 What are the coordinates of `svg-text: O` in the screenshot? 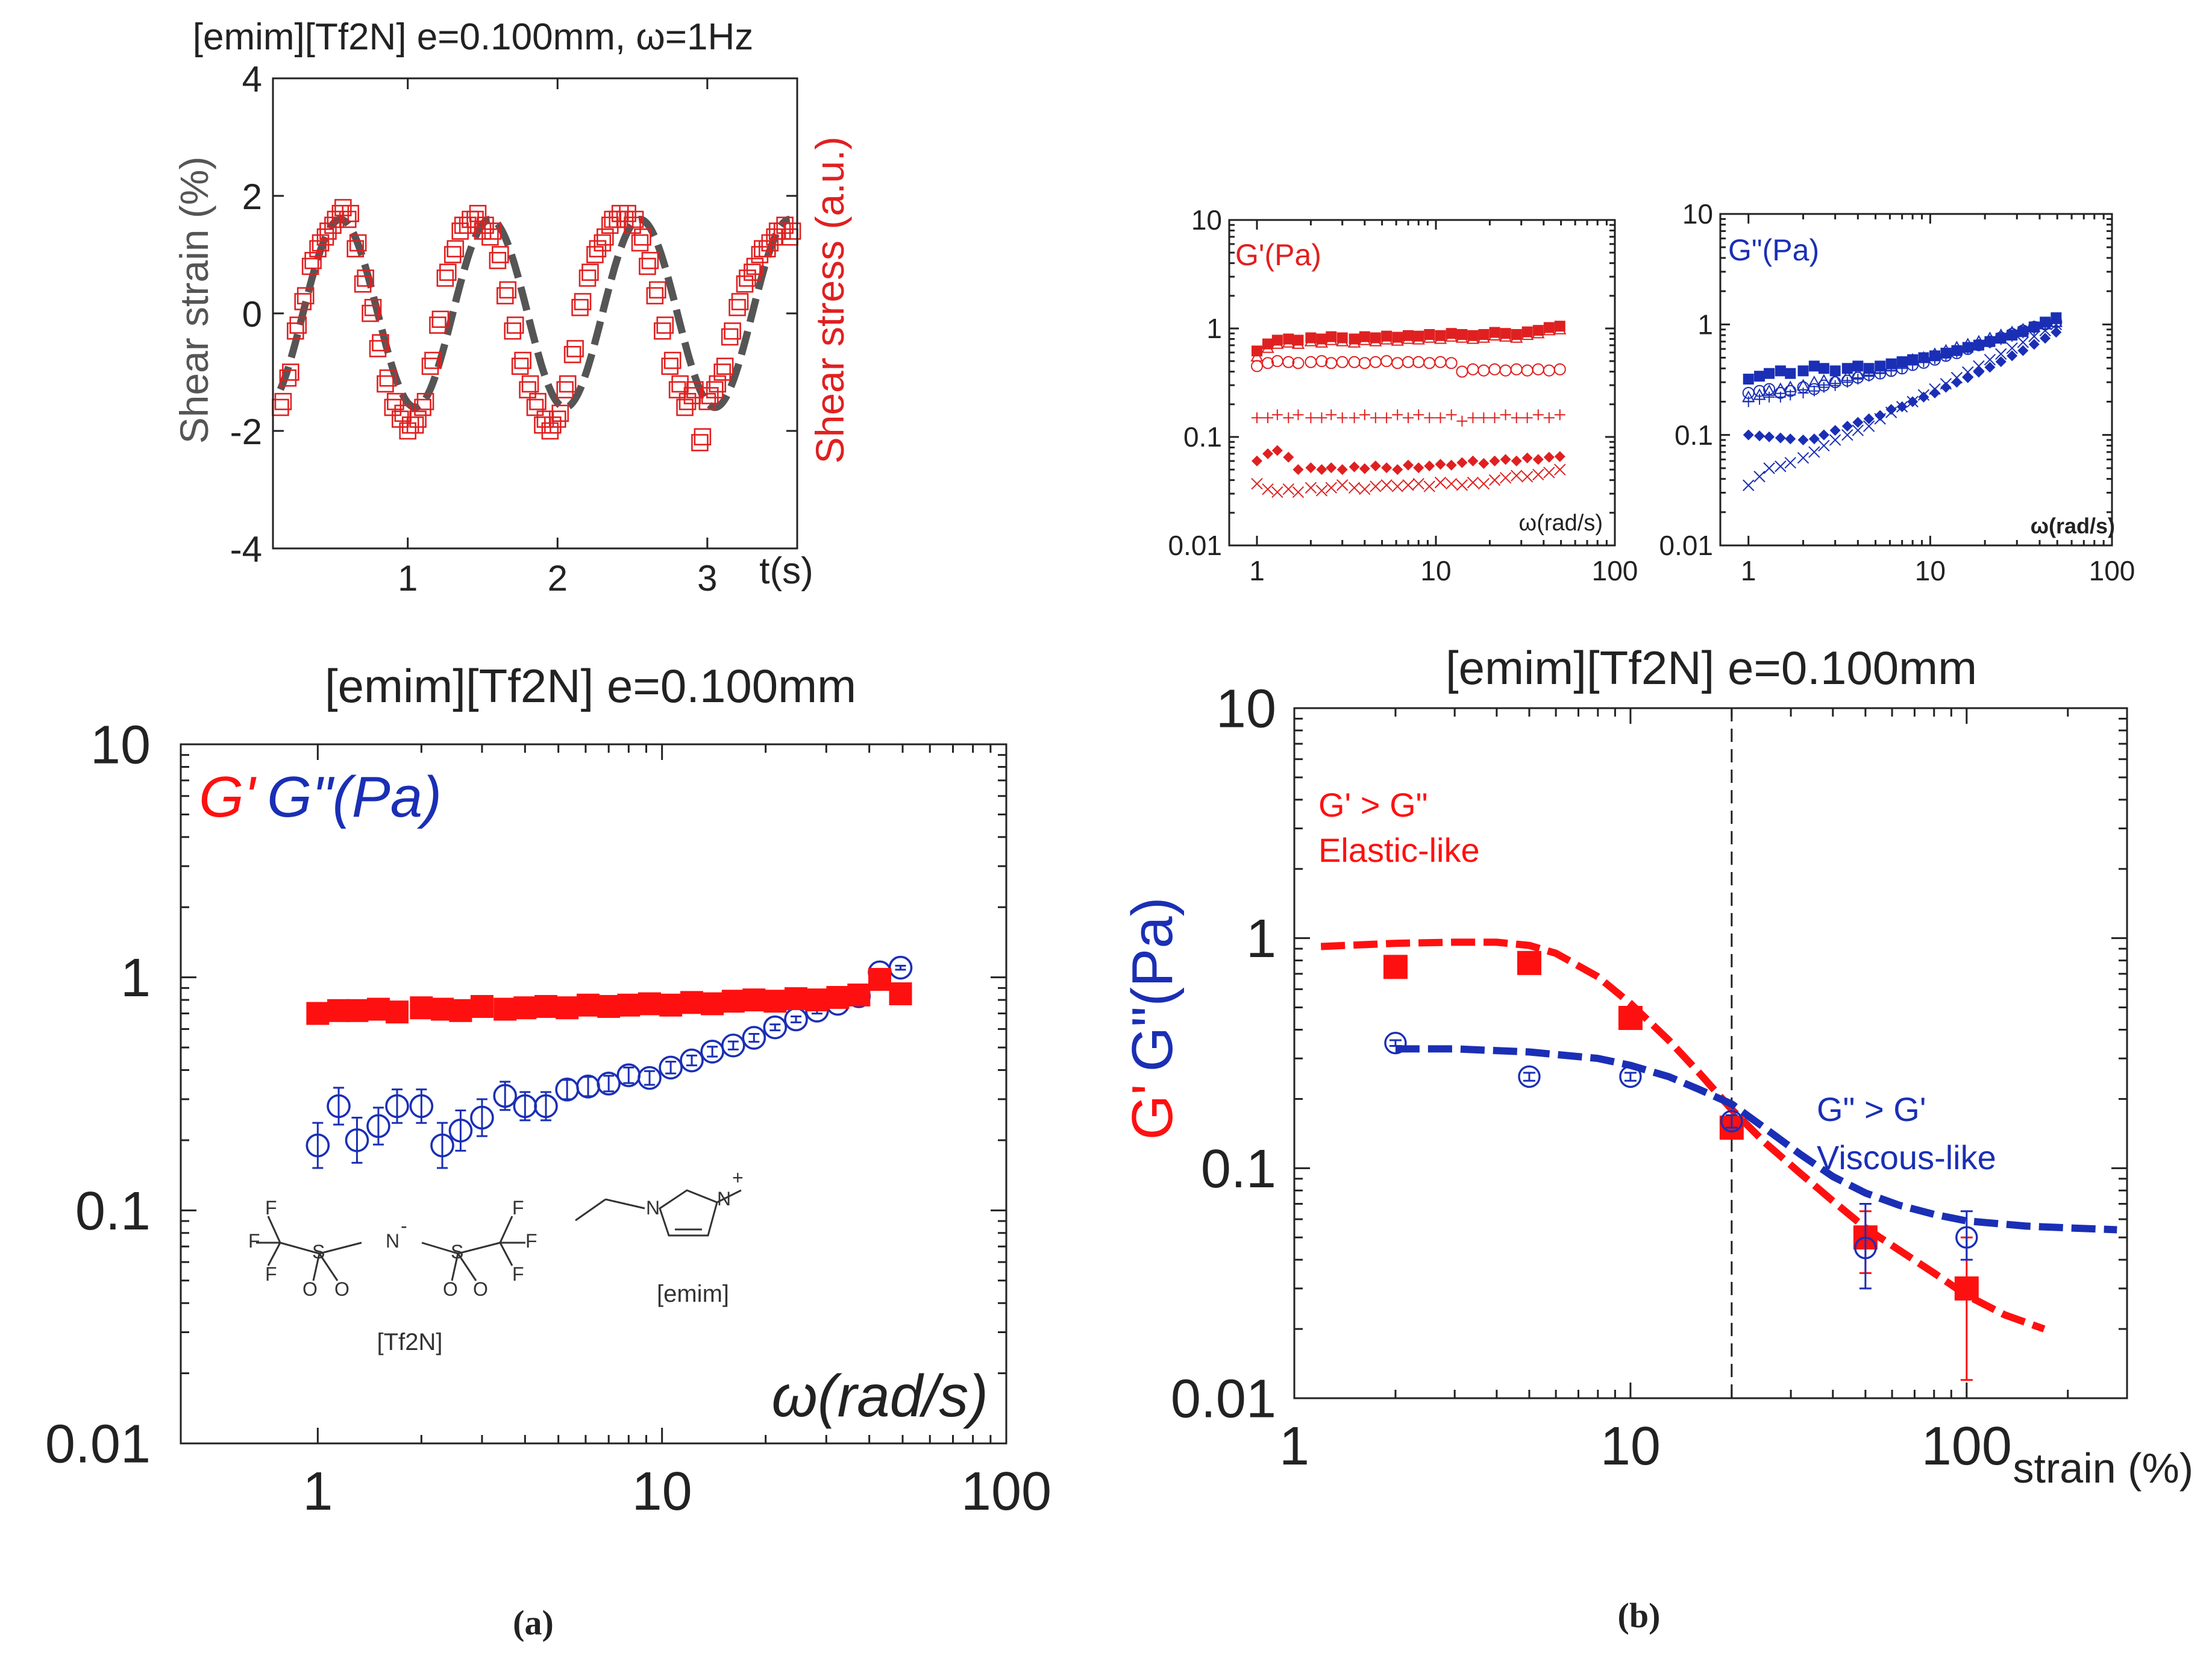 It's located at (450, 1289).